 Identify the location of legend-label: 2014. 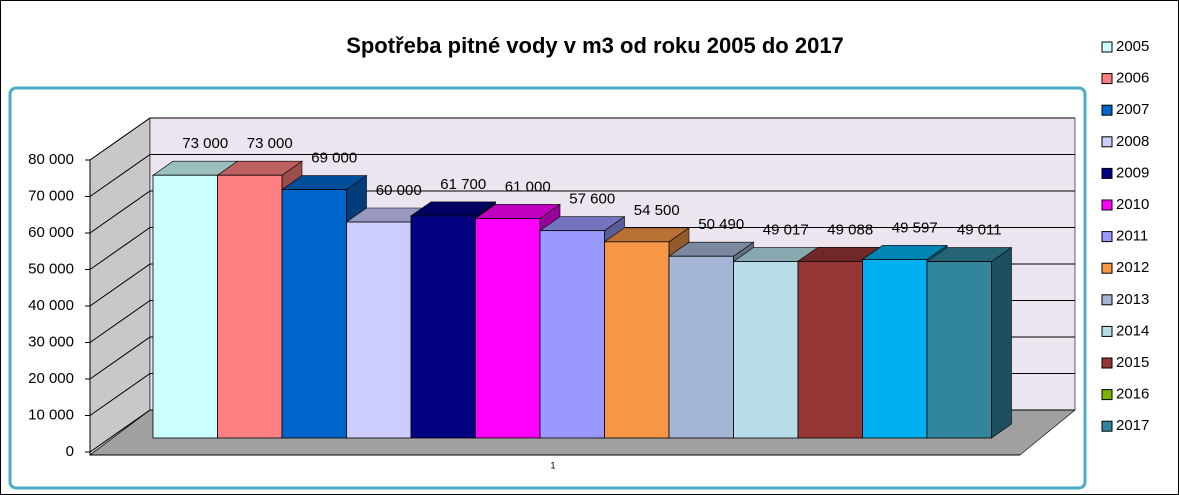
(1132, 330).